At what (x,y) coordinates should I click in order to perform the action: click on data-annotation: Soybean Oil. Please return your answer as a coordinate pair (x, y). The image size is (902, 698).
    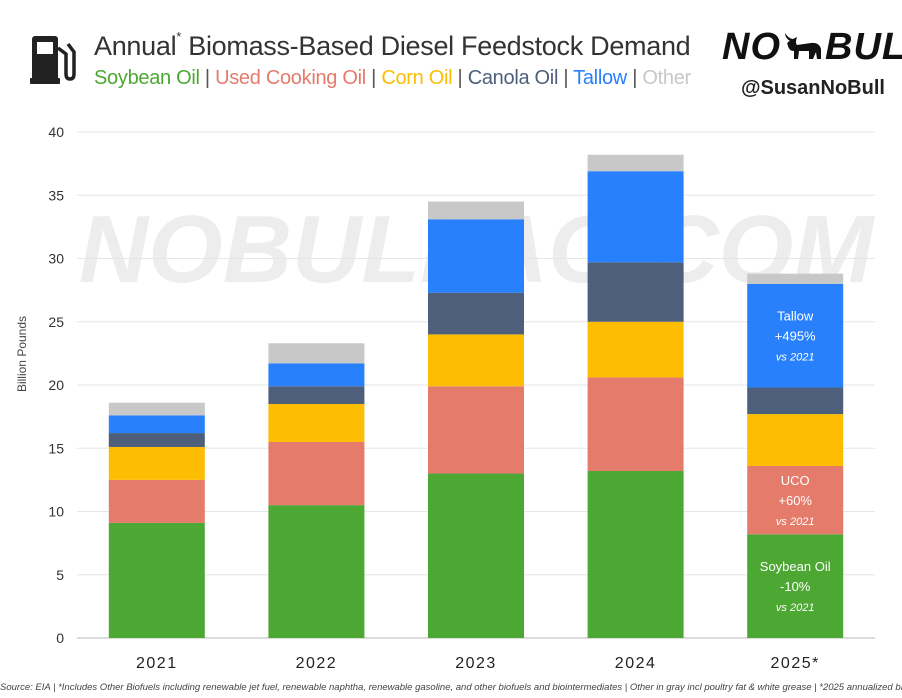
    Looking at the image, I should click on (795, 566).